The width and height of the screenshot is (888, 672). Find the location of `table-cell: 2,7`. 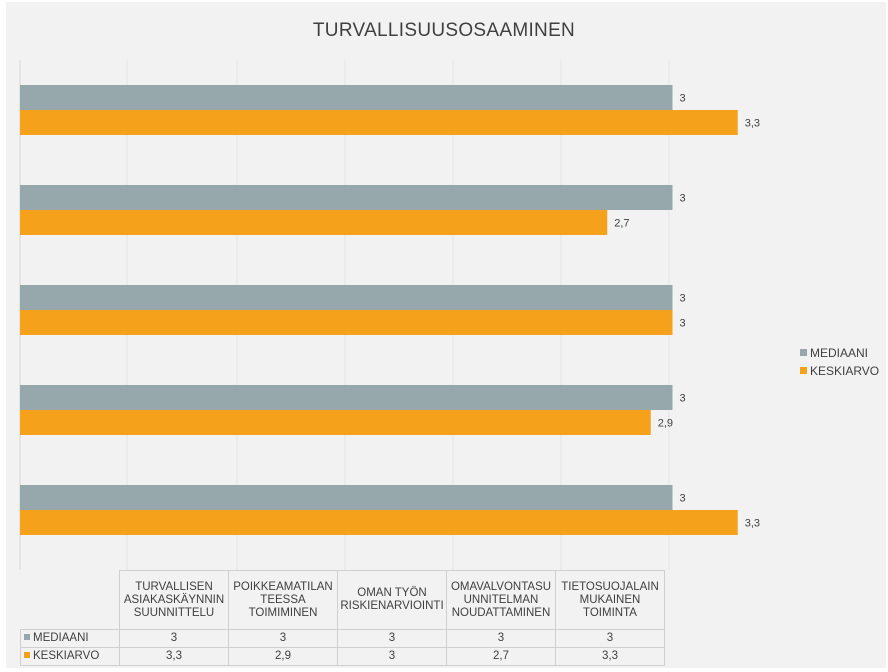

table-cell: 2,7 is located at coordinates (501, 656).